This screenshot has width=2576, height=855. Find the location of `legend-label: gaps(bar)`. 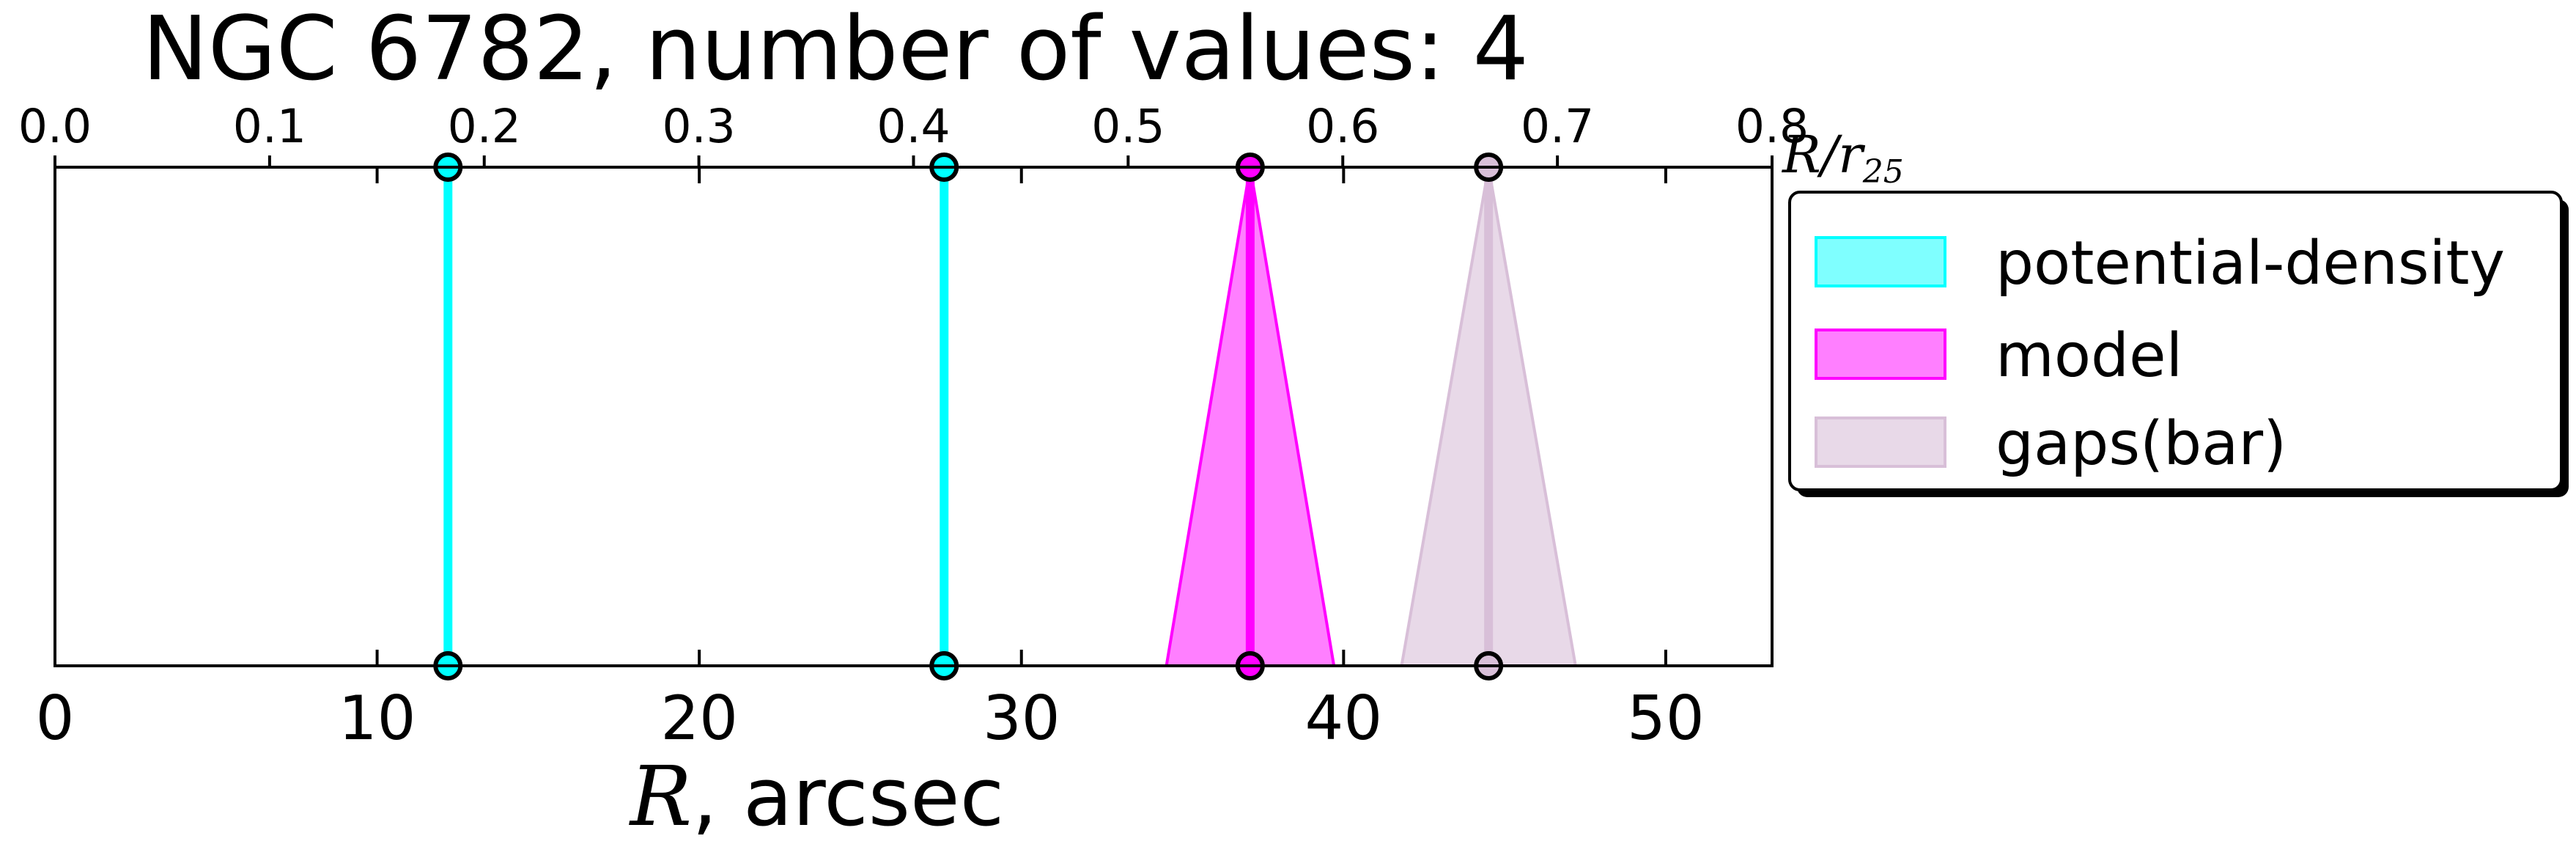

legend-label: gaps(bar) is located at coordinates (2141, 444).